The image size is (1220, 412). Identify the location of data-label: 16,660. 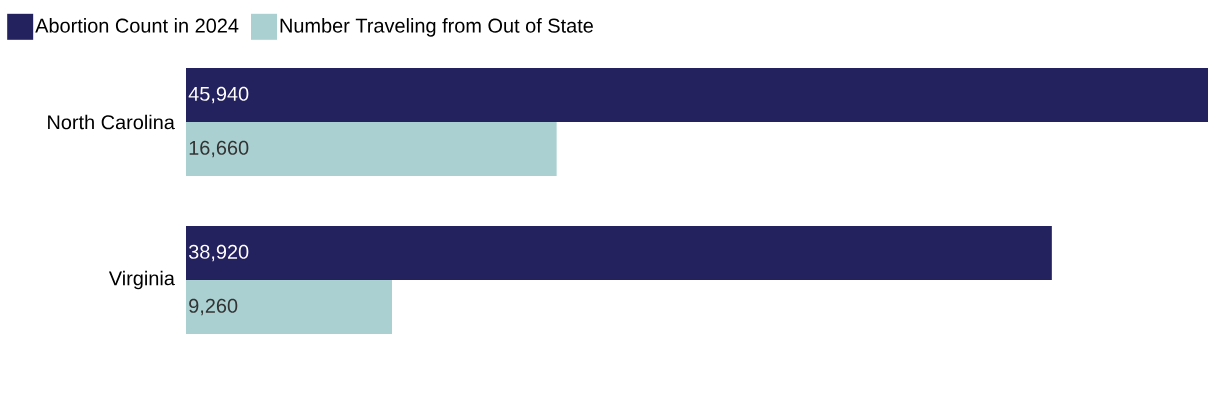
(219, 149).